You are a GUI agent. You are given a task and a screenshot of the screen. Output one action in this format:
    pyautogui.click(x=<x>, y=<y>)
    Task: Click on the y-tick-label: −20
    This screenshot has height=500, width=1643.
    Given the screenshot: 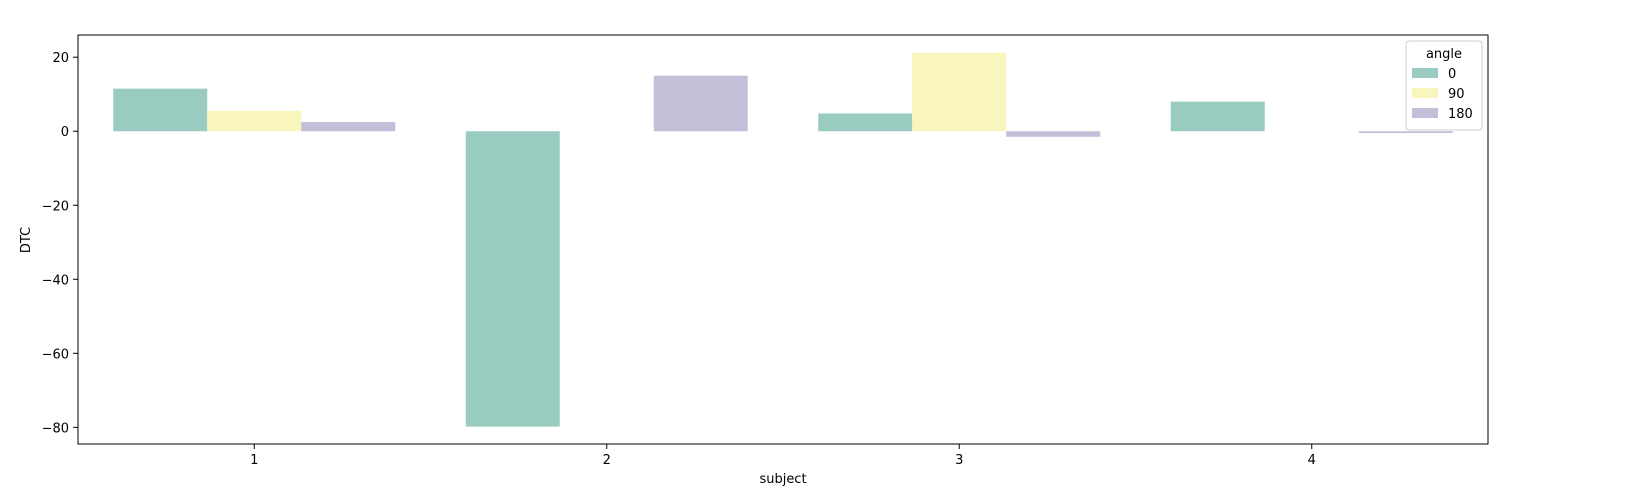 What is the action you would take?
    pyautogui.click(x=55, y=206)
    